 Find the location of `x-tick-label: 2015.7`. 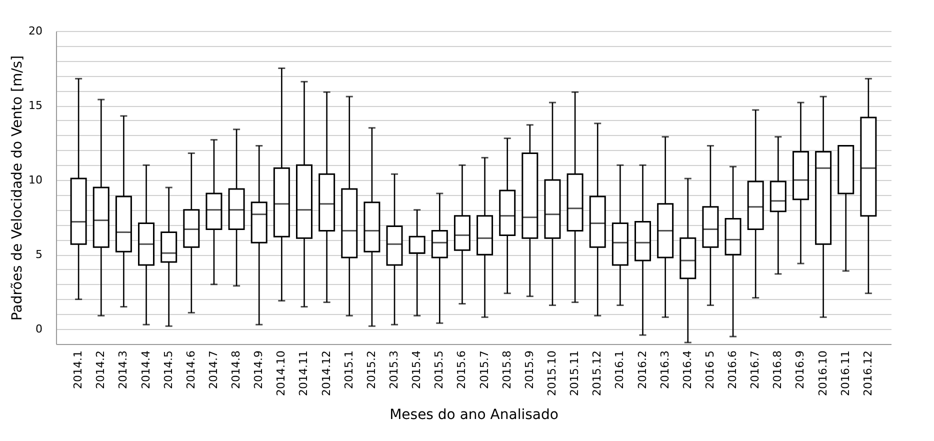

x-tick-label: 2015.7 is located at coordinates (484, 369).